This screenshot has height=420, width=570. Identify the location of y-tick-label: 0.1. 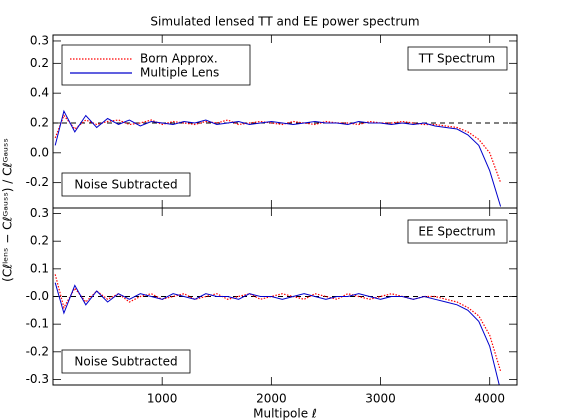
(39, 268).